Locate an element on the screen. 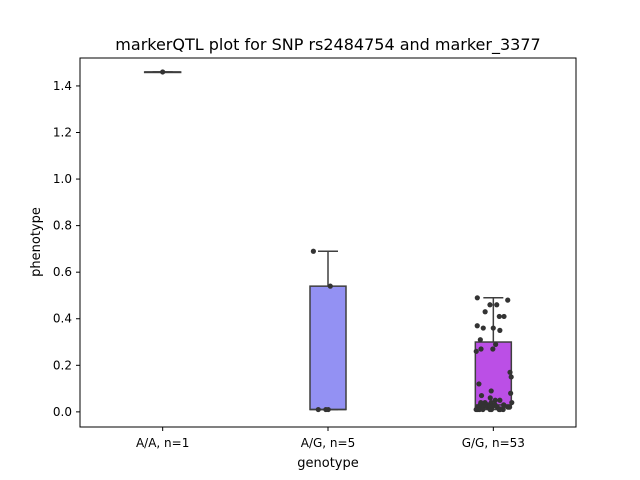 Image resolution: width=640 pixels, height=480 pixels. x-axis-label: genotype is located at coordinates (327, 463).